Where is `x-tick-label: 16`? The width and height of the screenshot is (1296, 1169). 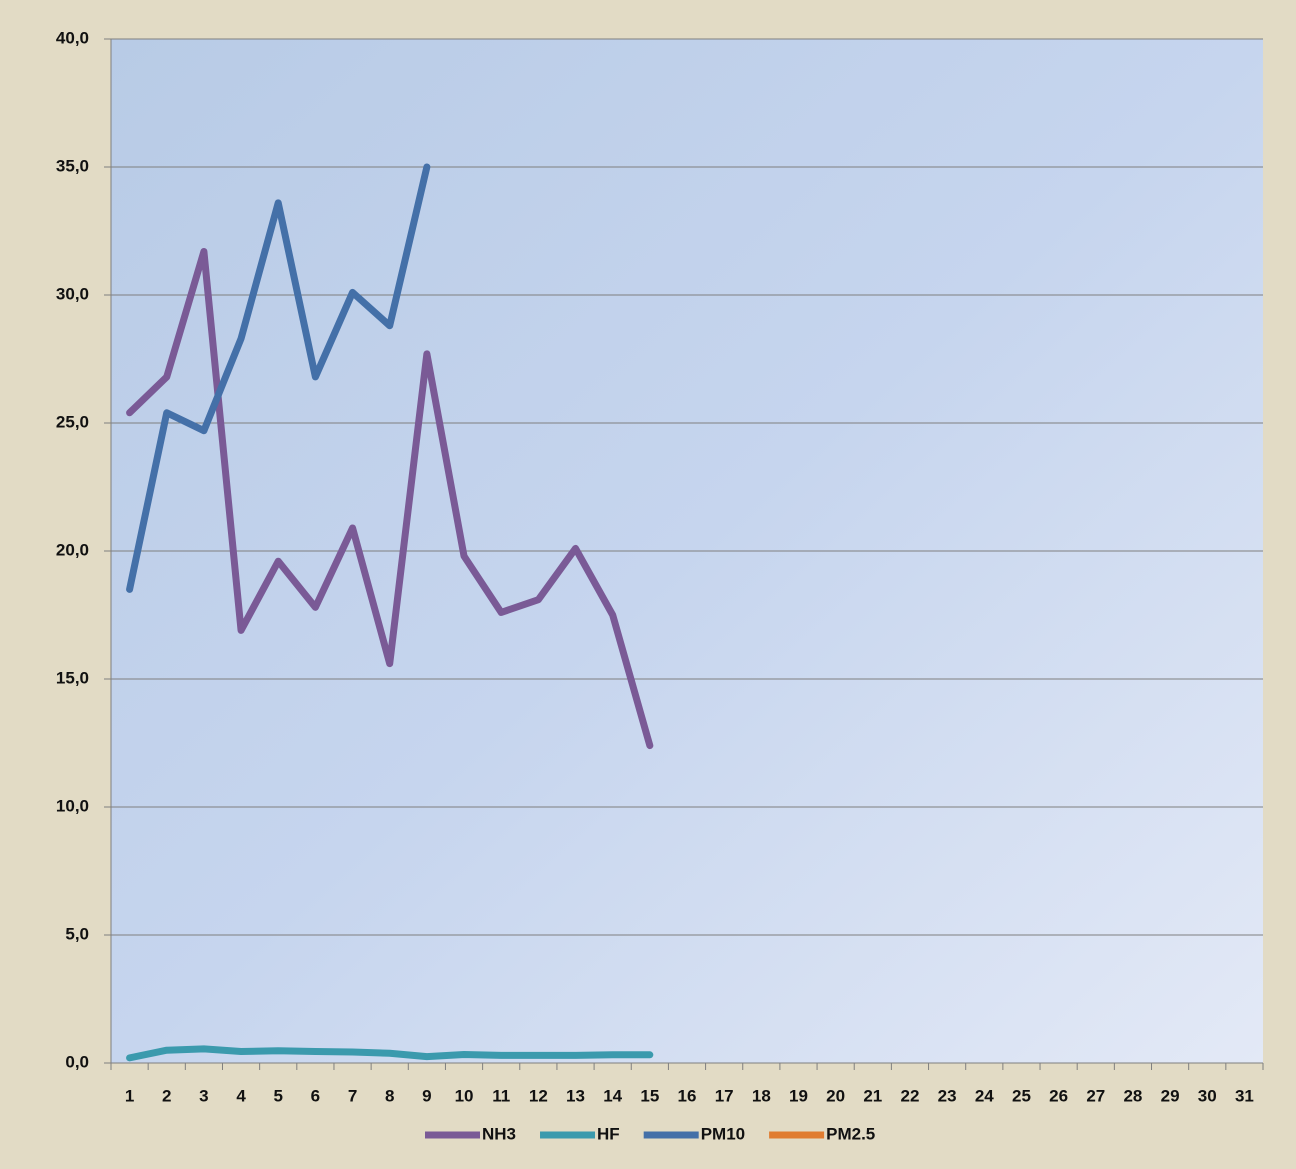 x-tick-label: 16 is located at coordinates (687, 1095).